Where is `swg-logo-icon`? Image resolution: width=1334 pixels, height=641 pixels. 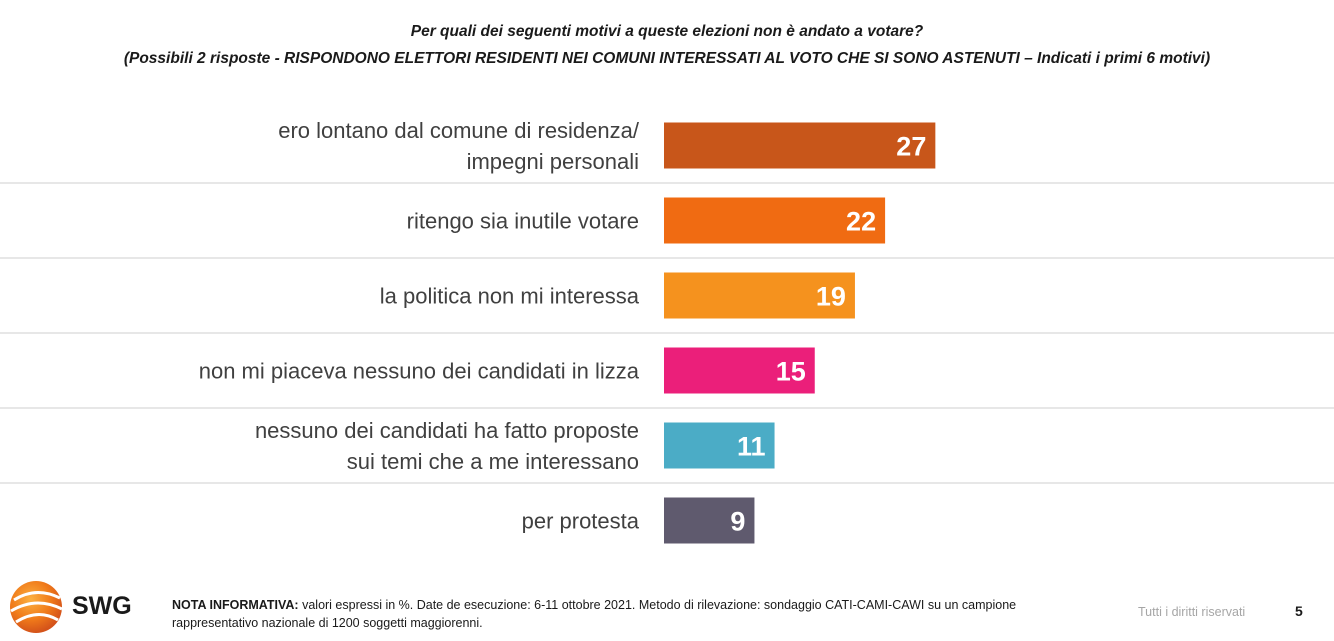 swg-logo-icon is located at coordinates (36, 607).